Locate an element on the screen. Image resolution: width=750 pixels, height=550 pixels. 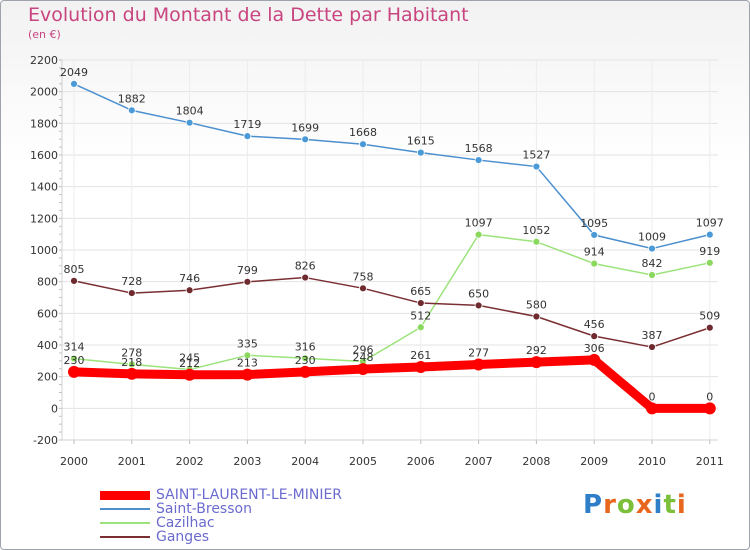
y-tick-label: 2000 is located at coordinates (44, 92).